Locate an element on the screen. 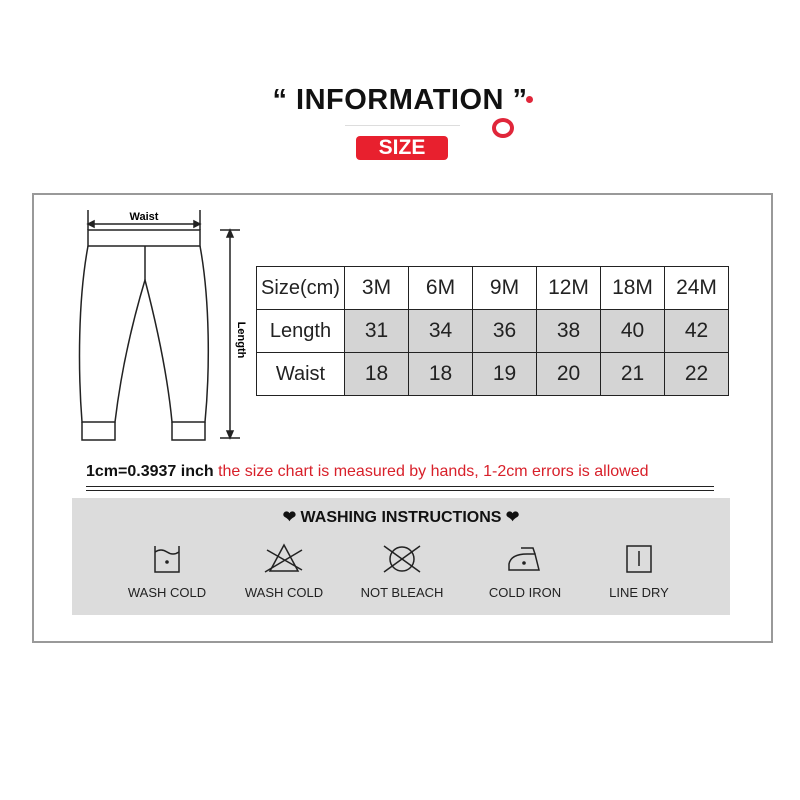  table-cell: 38 is located at coordinates (568, 331).